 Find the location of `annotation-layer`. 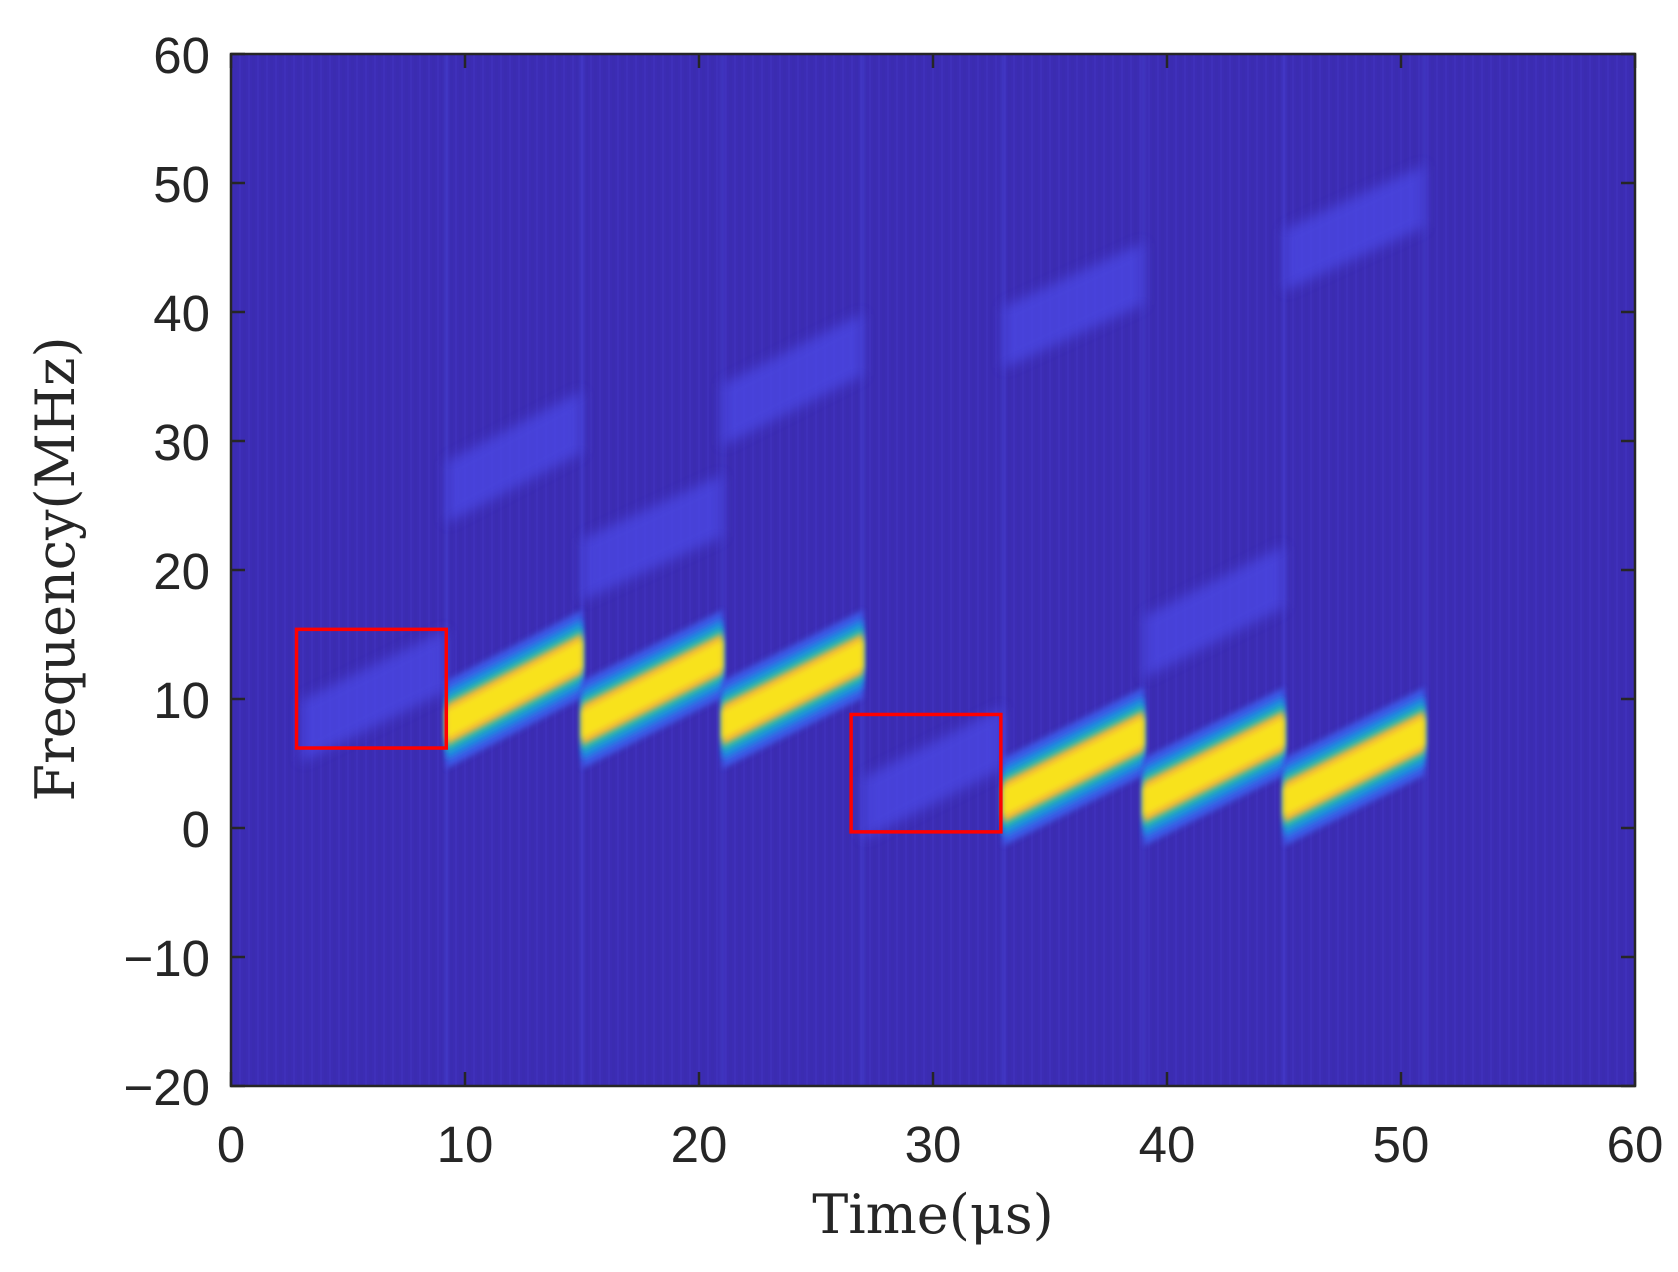

annotation-layer is located at coordinates (648, 730).